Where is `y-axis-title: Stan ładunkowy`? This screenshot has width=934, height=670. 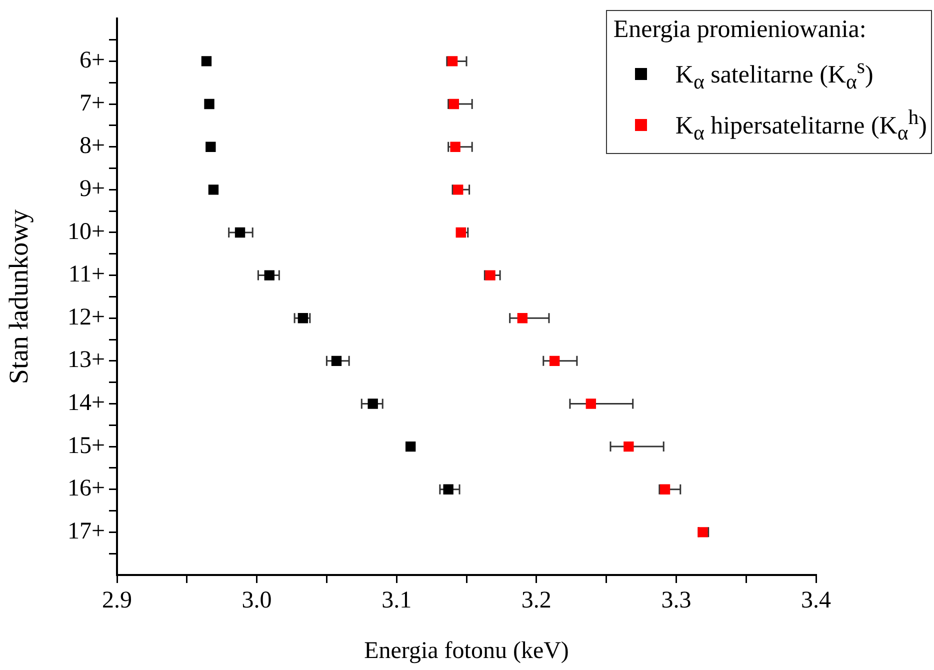 y-axis-title: Stan ładunkowy is located at coordinates (18, 296).